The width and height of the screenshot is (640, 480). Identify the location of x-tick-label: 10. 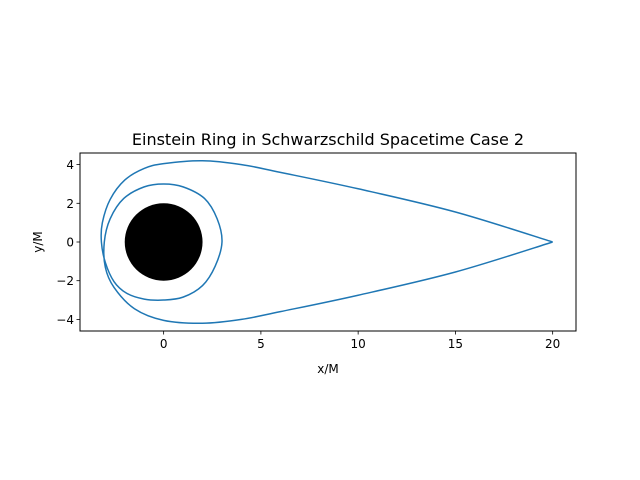
(358, 344).